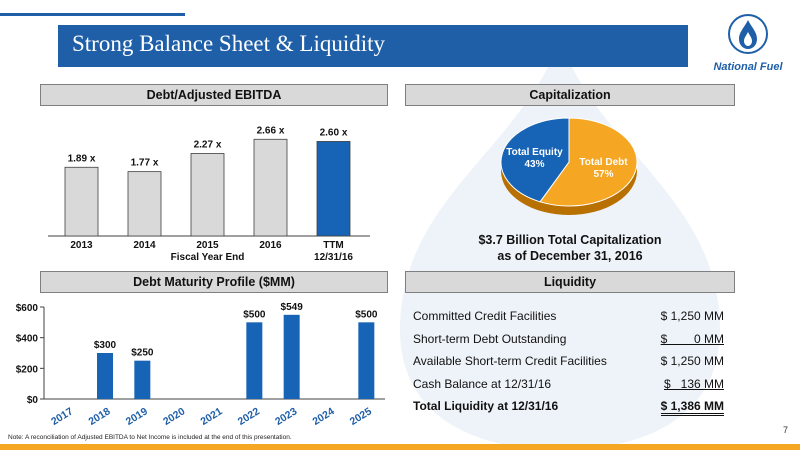 This screenshot has height=450, width=800. What do you see at coordinates (81, 201) in the screenshot?
I see `bar-2013` at bounding box center [81, 201].